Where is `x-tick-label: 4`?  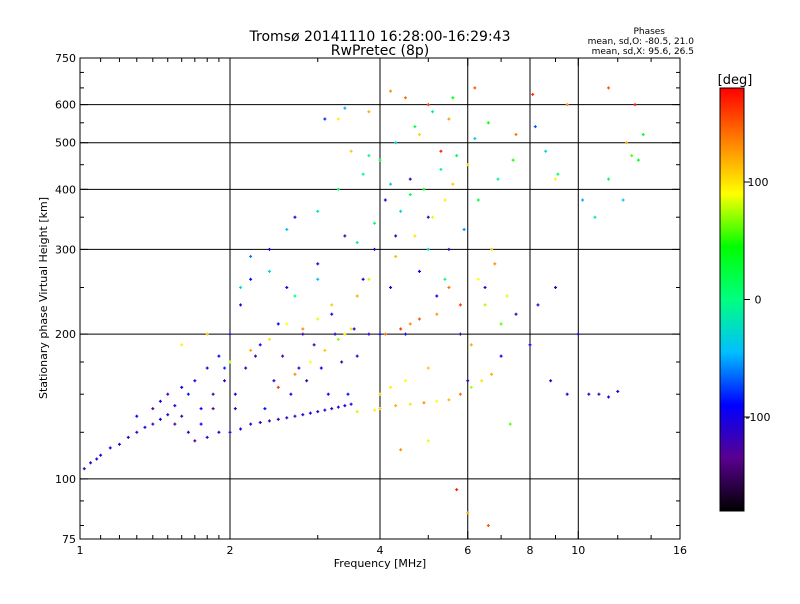
x-tick-label: 4 is located at coordinates (380, 550).